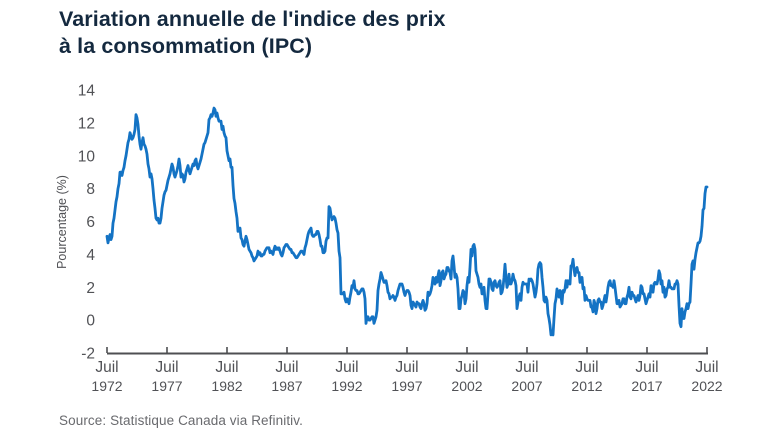  Describe the element at coordinates (466, 386) in the screenshot. I see `x-tick-label-year: 2002` at that location.